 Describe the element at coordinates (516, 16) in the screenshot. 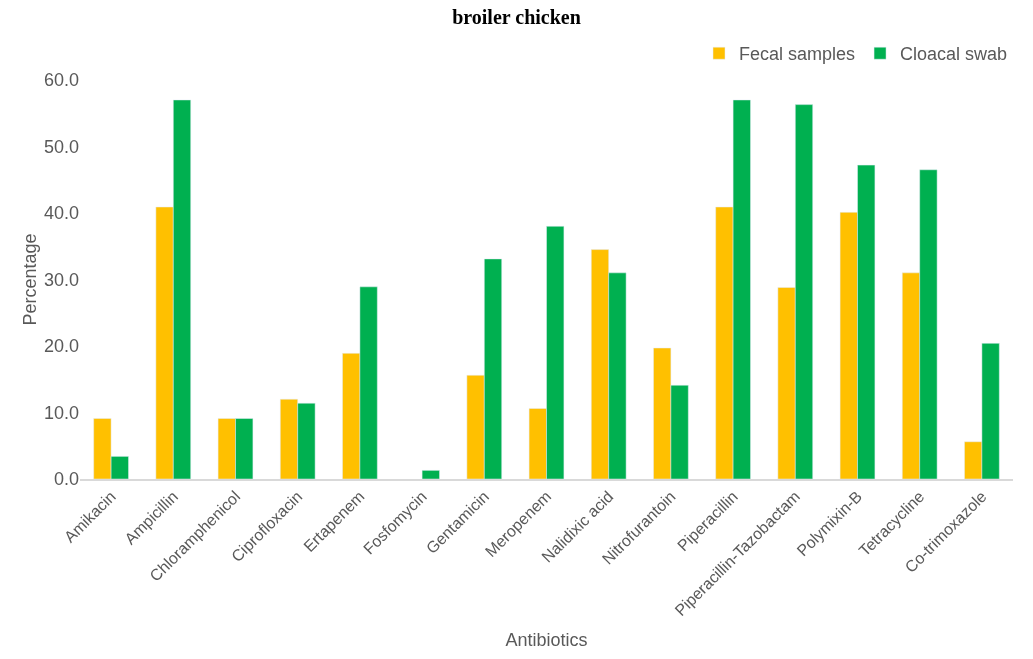

I see `chart-title: broiler chicken` at that location.